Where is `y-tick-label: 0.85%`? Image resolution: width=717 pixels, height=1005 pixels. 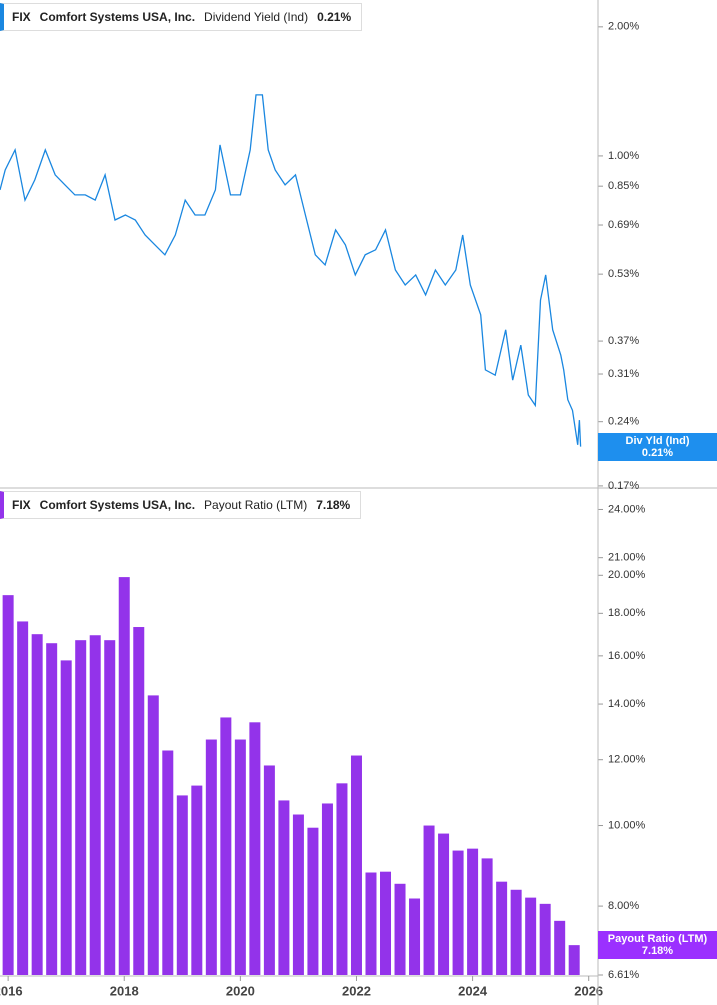 y-tick-label: 0.85% is located at coordinates (623, 186).